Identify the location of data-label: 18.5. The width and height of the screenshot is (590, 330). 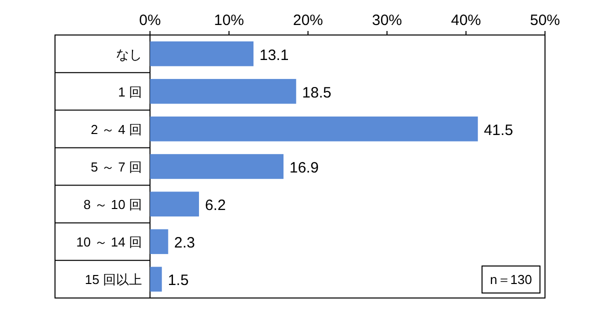
(317, 93).